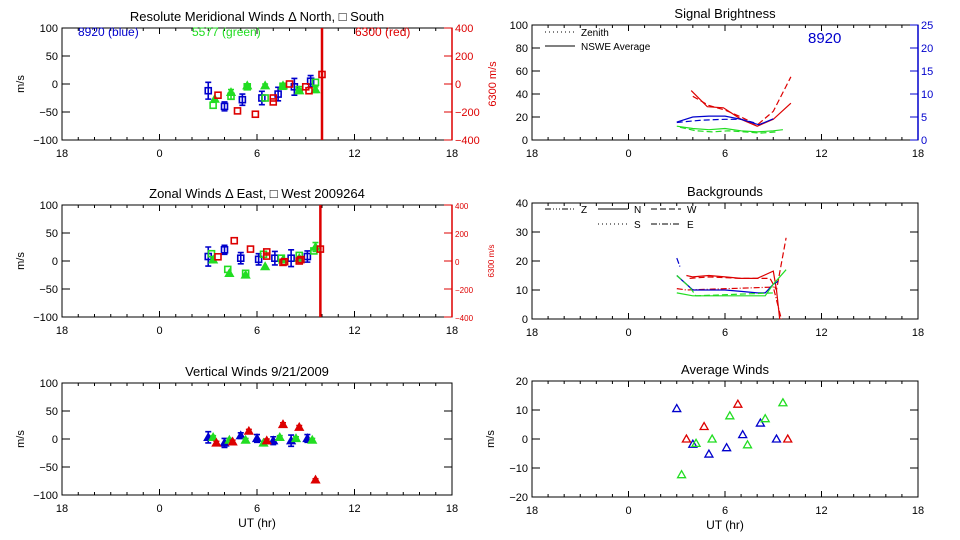  I want to click on series-6300-zenith, so click(742, 101).